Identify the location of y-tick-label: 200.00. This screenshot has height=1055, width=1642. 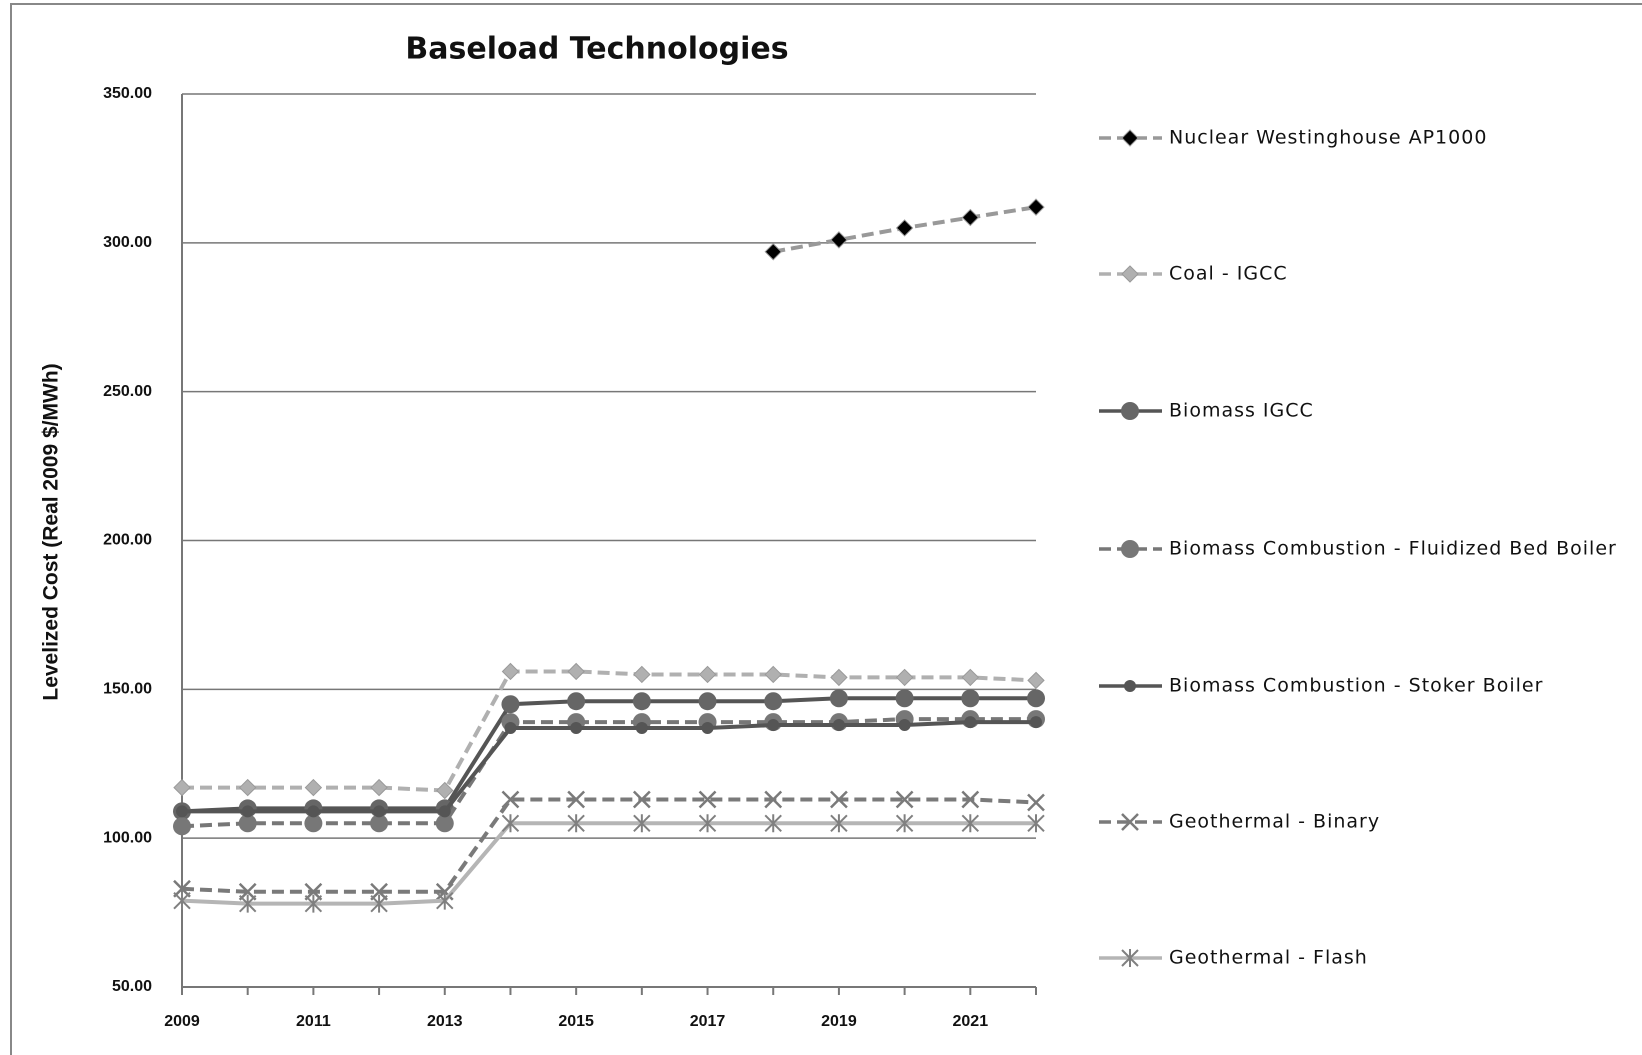
(127, 540).